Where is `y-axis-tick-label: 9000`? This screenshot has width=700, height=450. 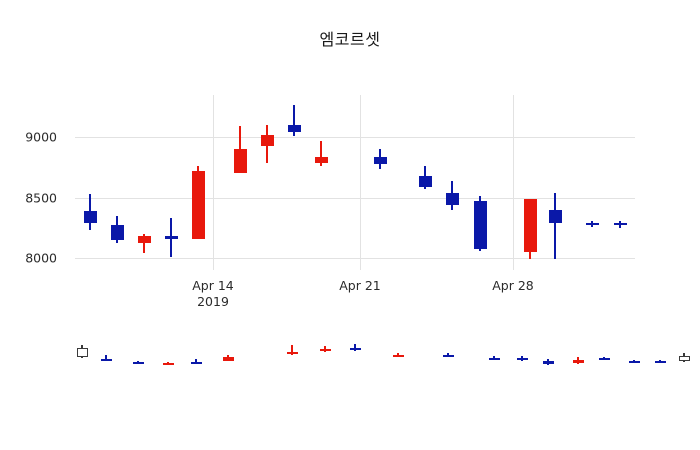 y-axis-tick-label: 9000 is located at coordinates (41, 137).